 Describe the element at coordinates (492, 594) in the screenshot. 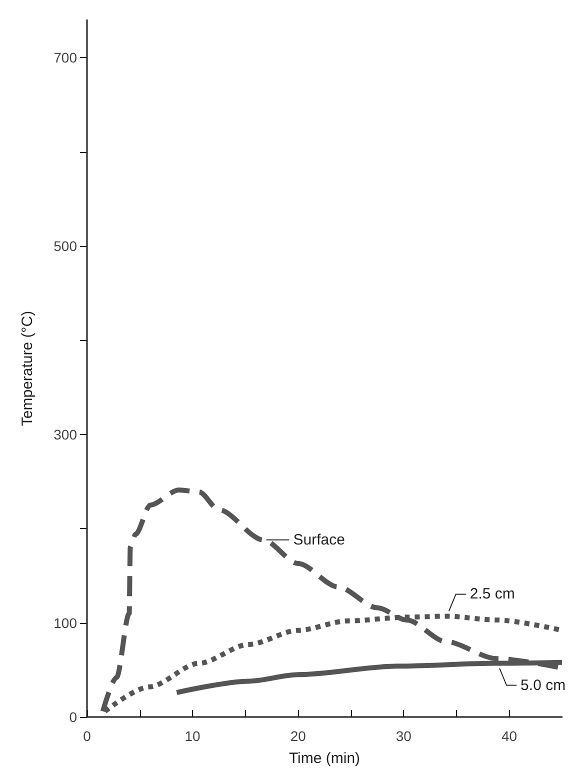

I see `annotation: 2.5 cm` at that location.